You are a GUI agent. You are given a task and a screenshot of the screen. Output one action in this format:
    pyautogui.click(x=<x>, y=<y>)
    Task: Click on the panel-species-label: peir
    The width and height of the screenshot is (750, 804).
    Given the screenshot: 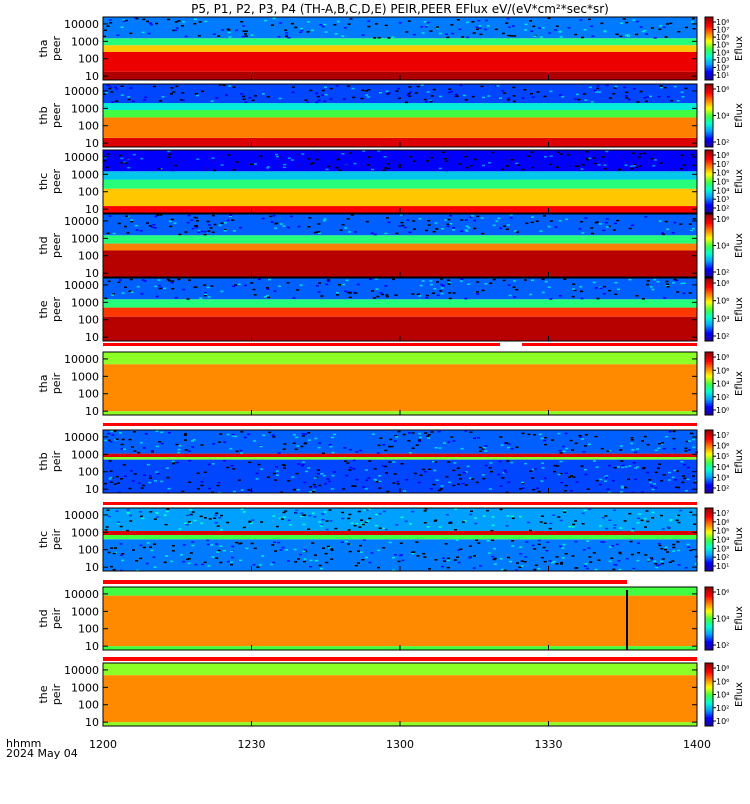 What is the action you would take?
    pyautogui.click(x=56, y=383)
    